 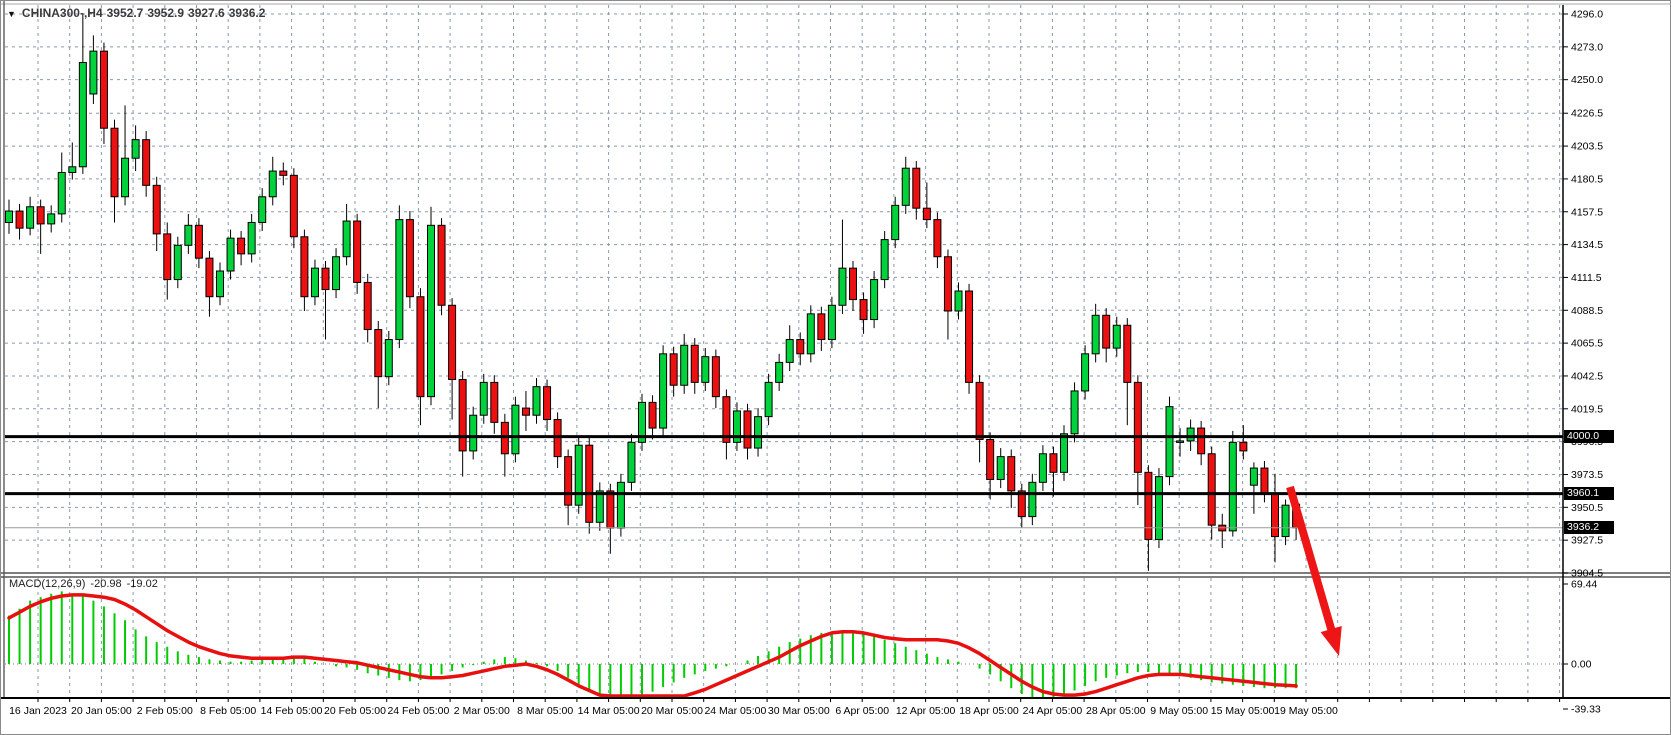 What do you see at coordinates (1587, 574) in the screenshot?
I see `price-tick-label: 3904.5` at bounding box center [1587, 574].